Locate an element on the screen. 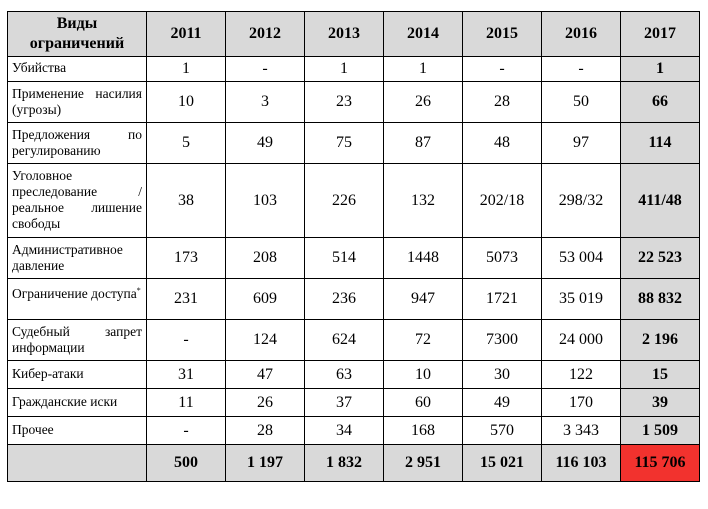 This screenshot has height=509, width=708. cell-value: 63 is located at coordinates (344, 374).